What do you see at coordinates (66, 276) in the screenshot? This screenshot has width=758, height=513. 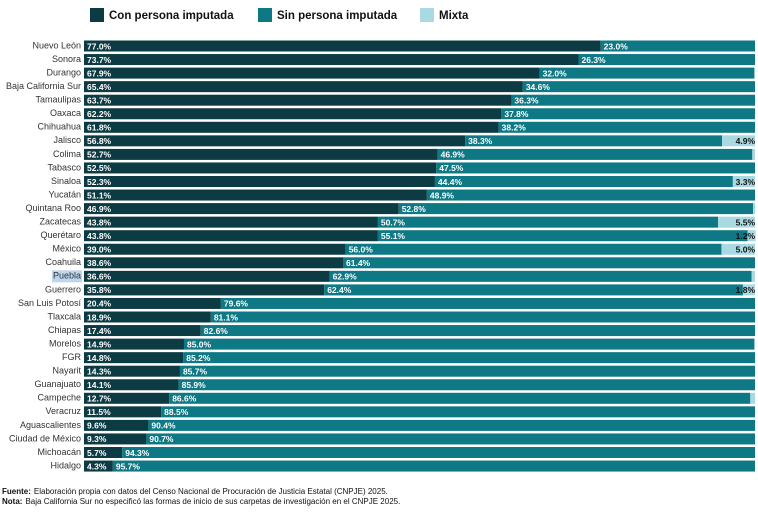 I see `highlight` at bounding box center [66, 276].